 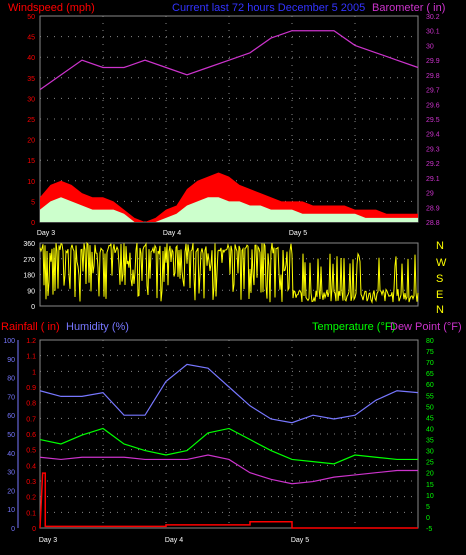 What do you see at coordinates (430, 194) in the screenshot?
I see `barometer-tick-label: 29` at bounding box center [430, 194].